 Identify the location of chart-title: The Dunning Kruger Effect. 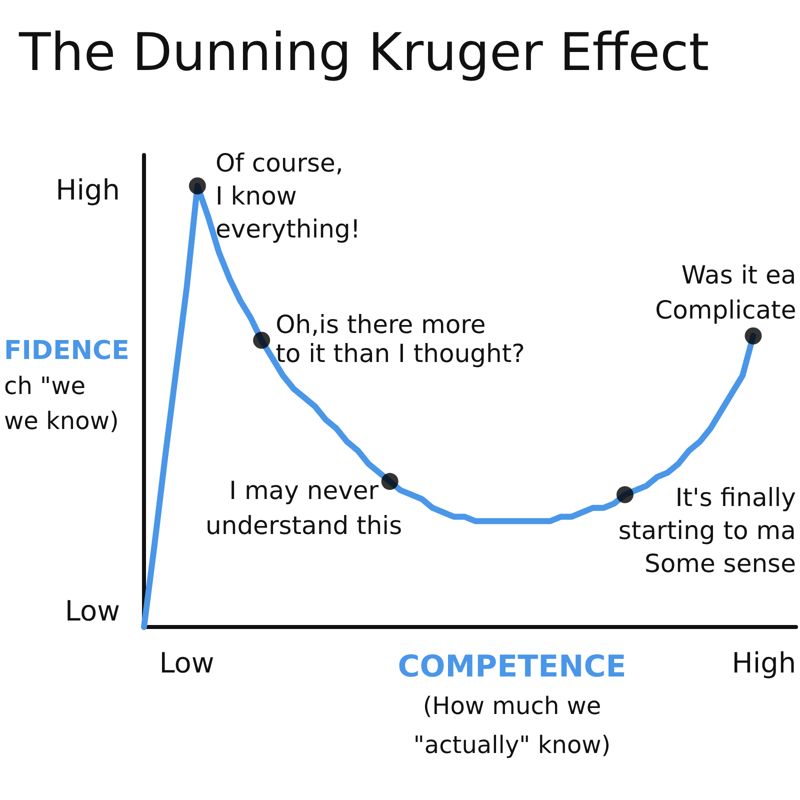
(364, 53).